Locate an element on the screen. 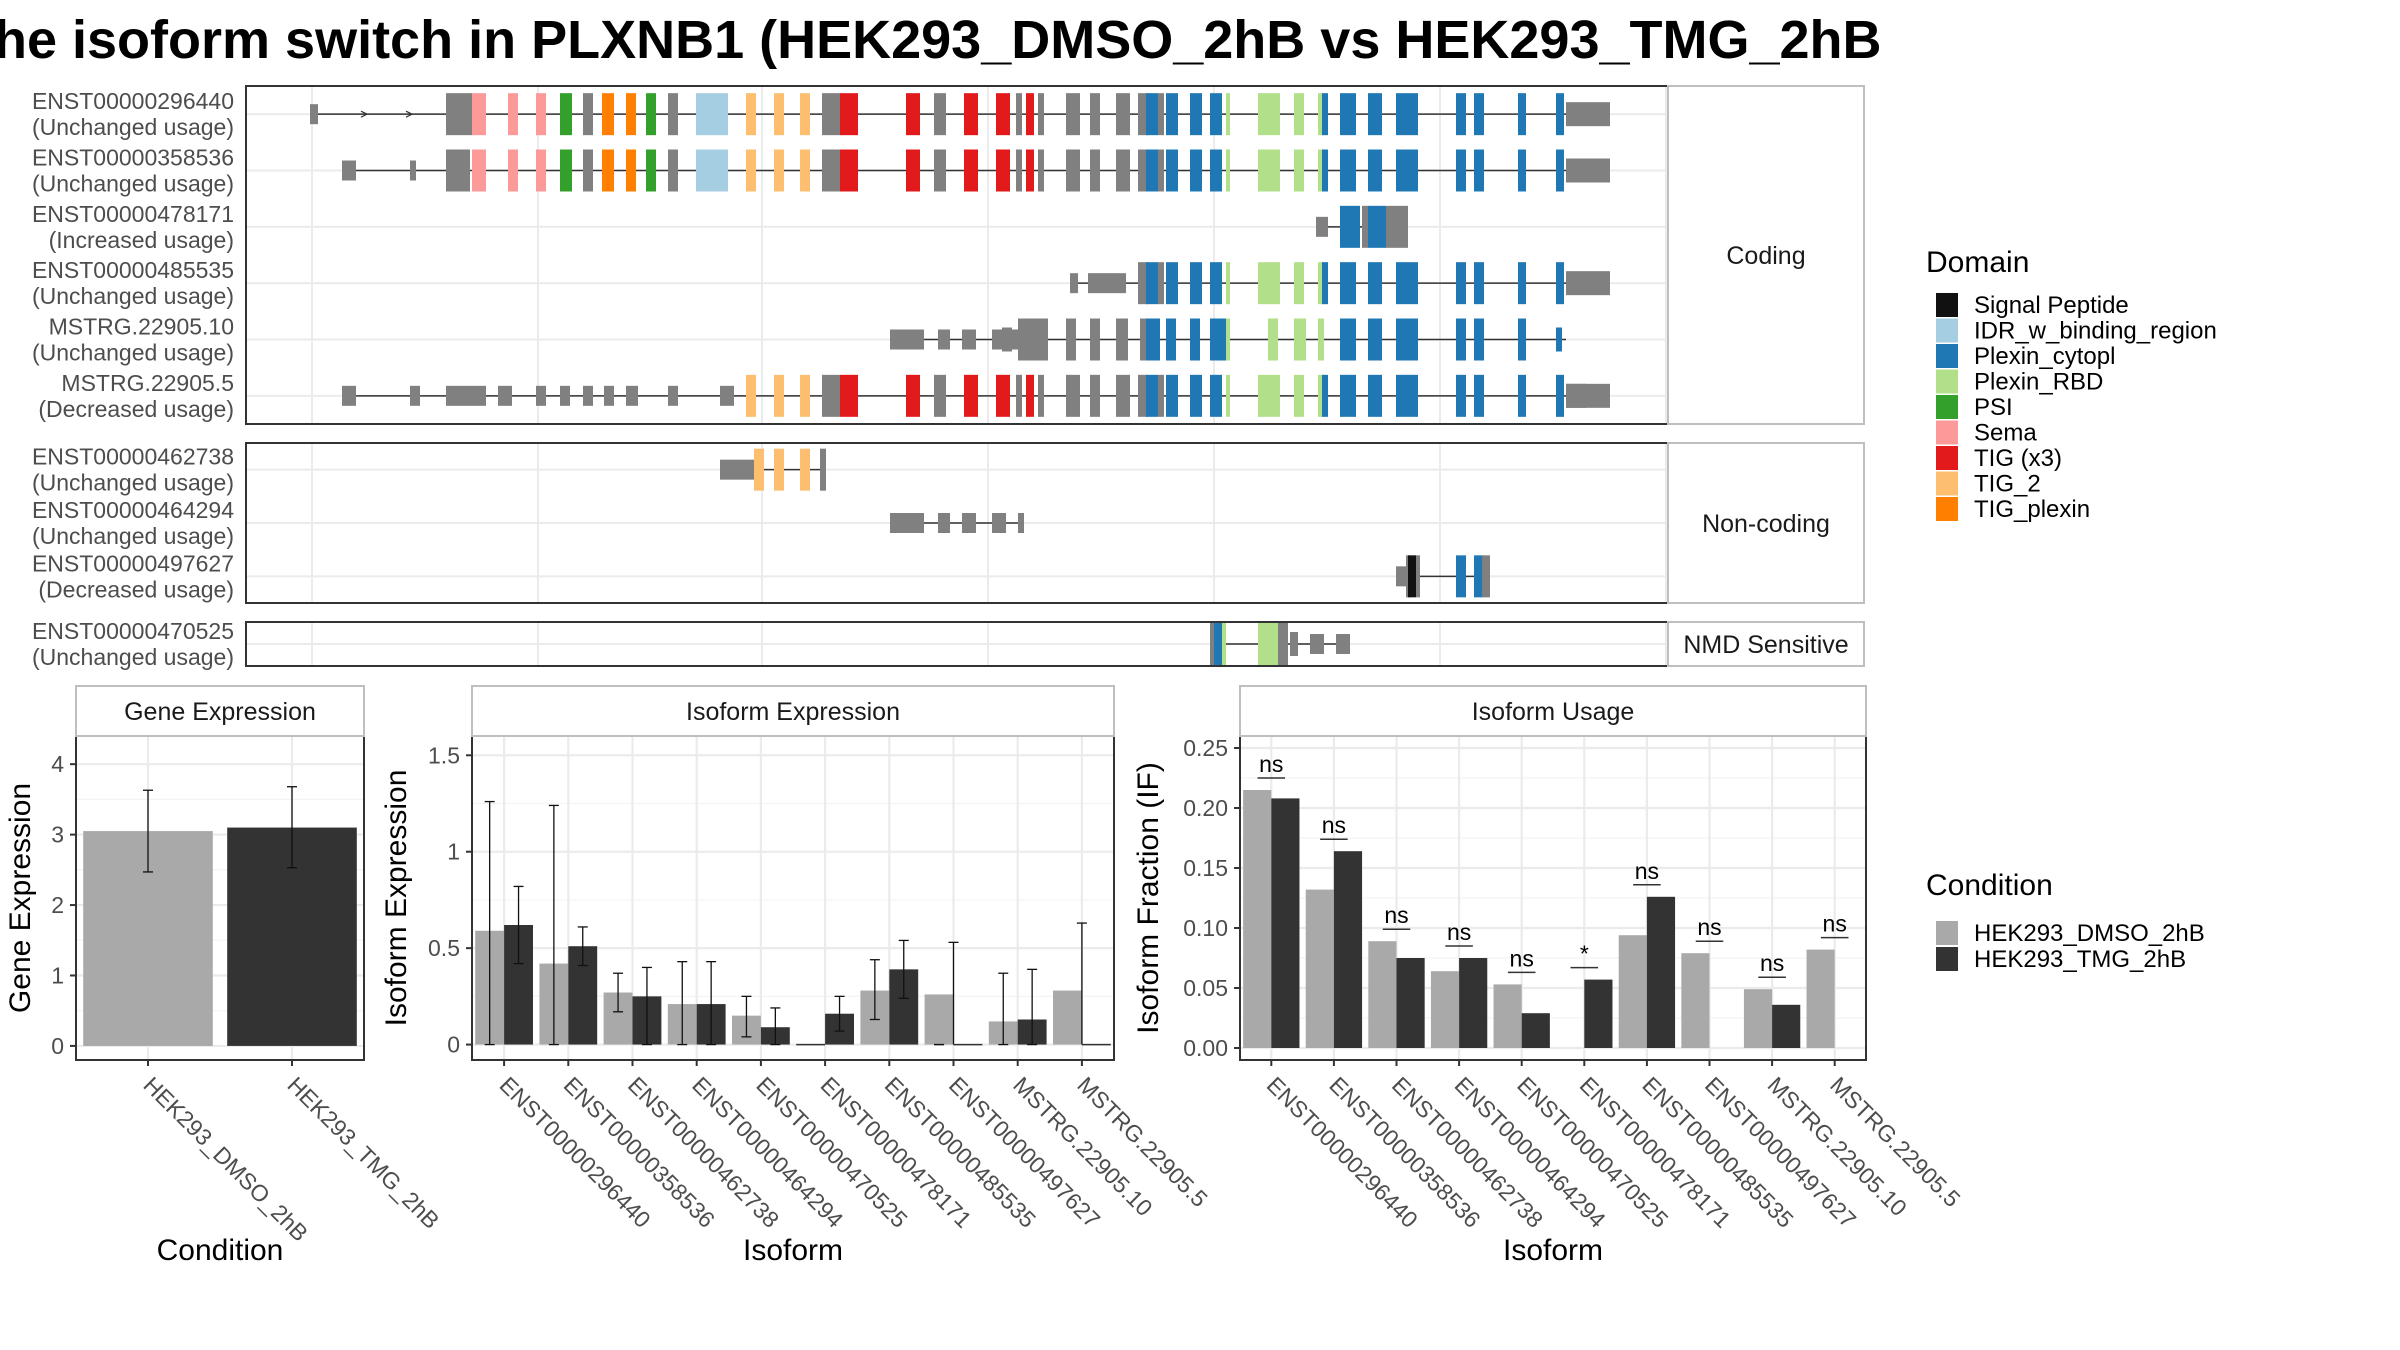  transcript-id-label: MSTRG.22905.5 is located at coordinates (147, 383).